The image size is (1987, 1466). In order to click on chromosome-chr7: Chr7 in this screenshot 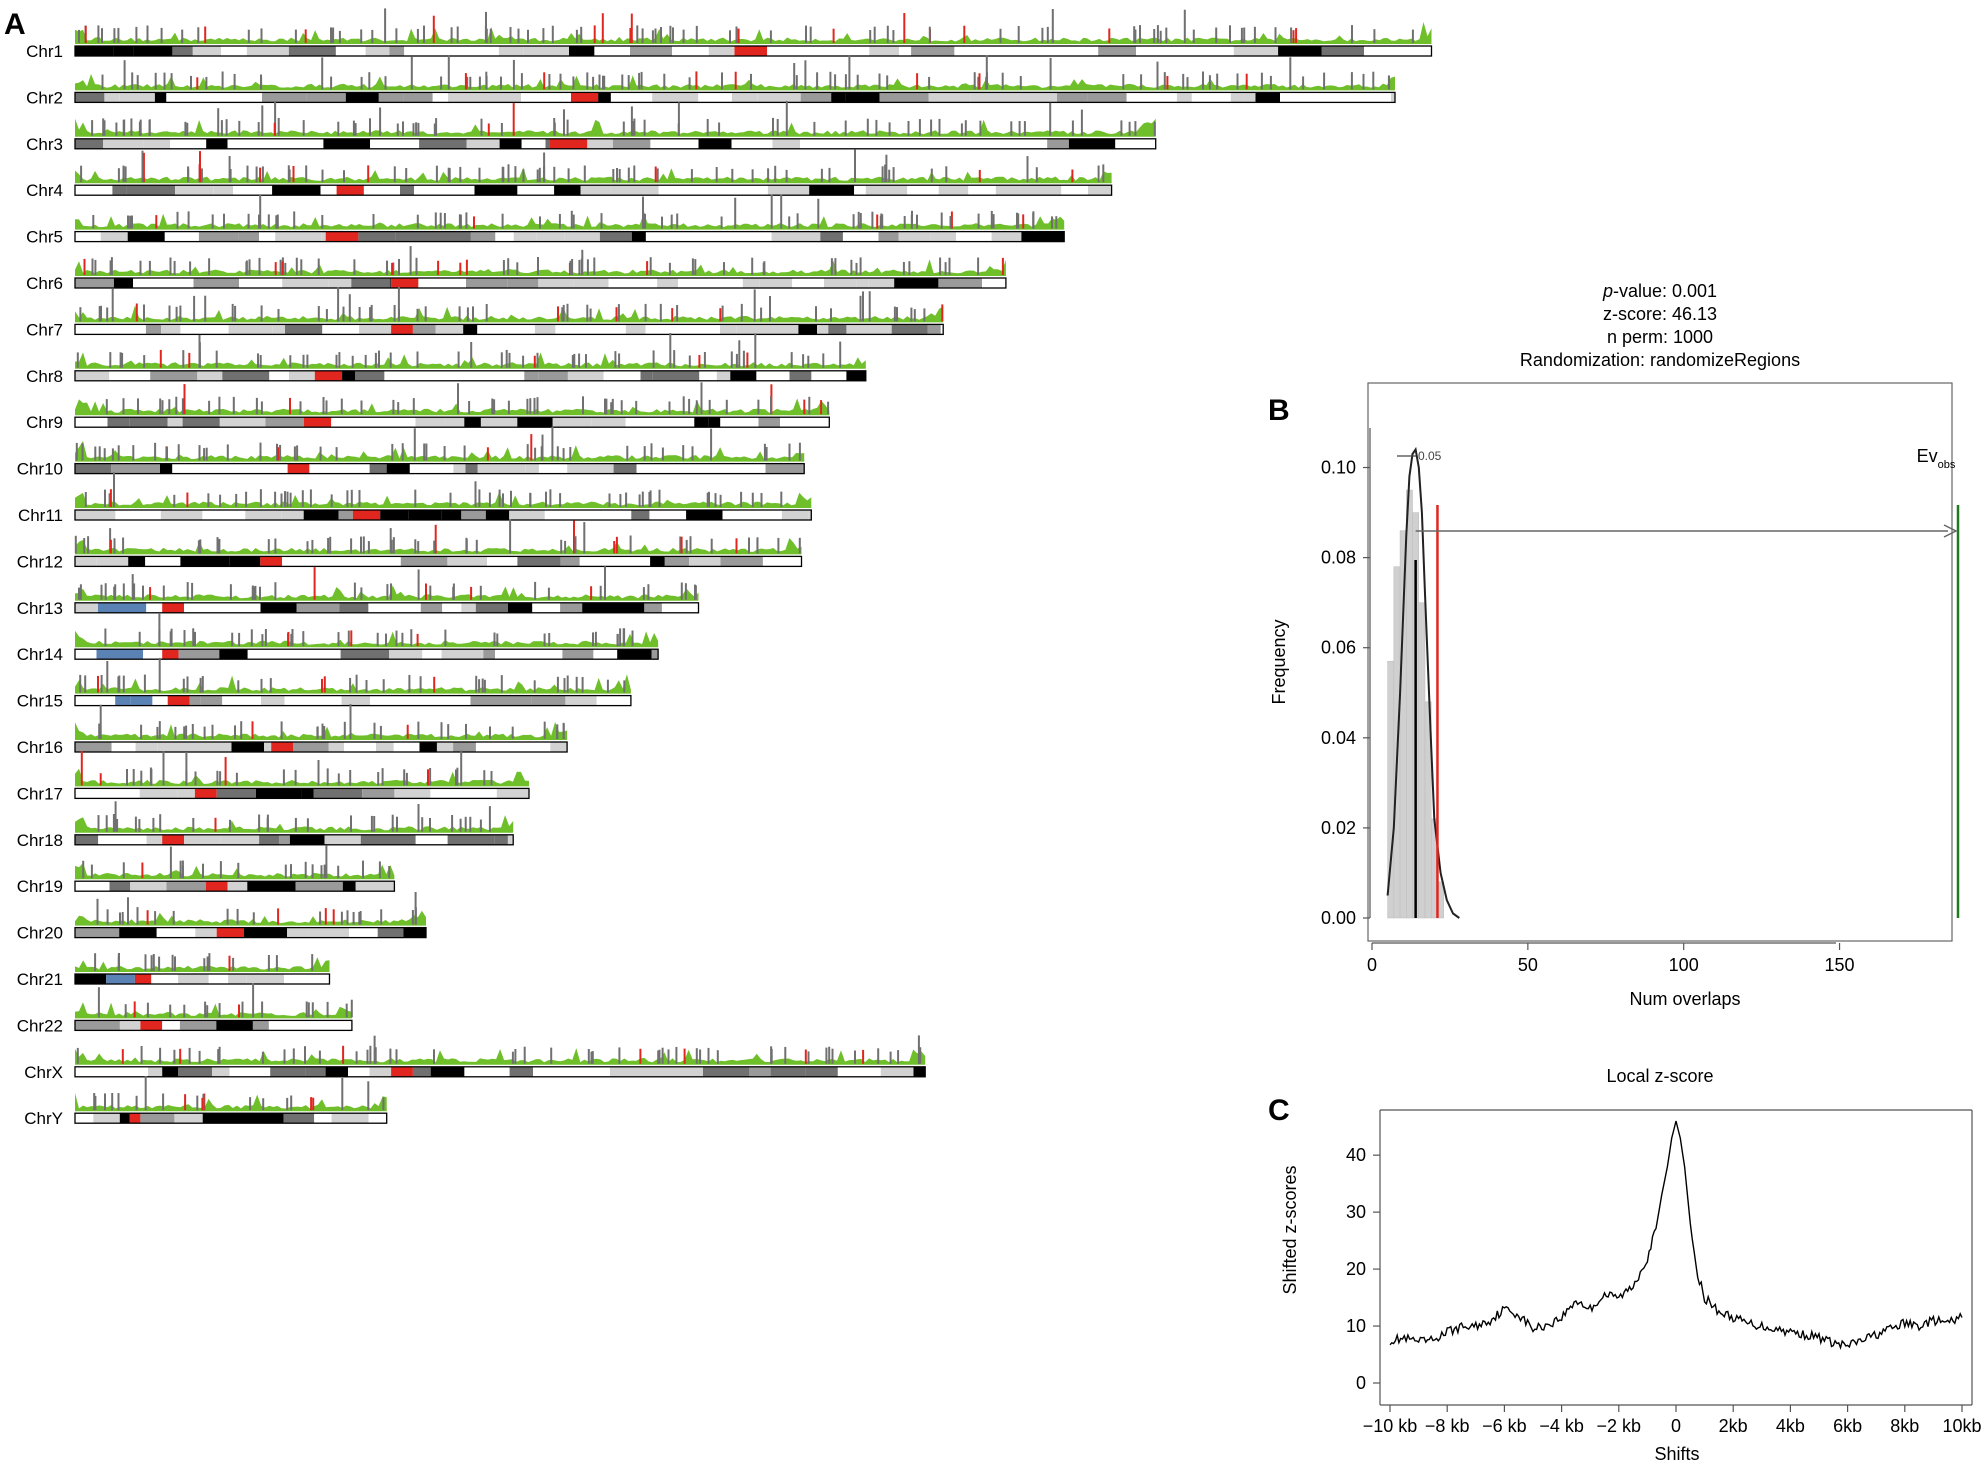, I will do `click(485, 312)`.